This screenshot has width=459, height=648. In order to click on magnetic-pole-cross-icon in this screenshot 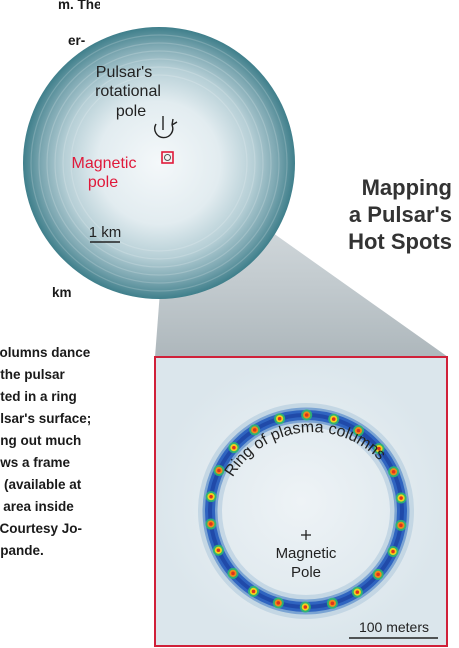, I will do `click(306, 535)`.